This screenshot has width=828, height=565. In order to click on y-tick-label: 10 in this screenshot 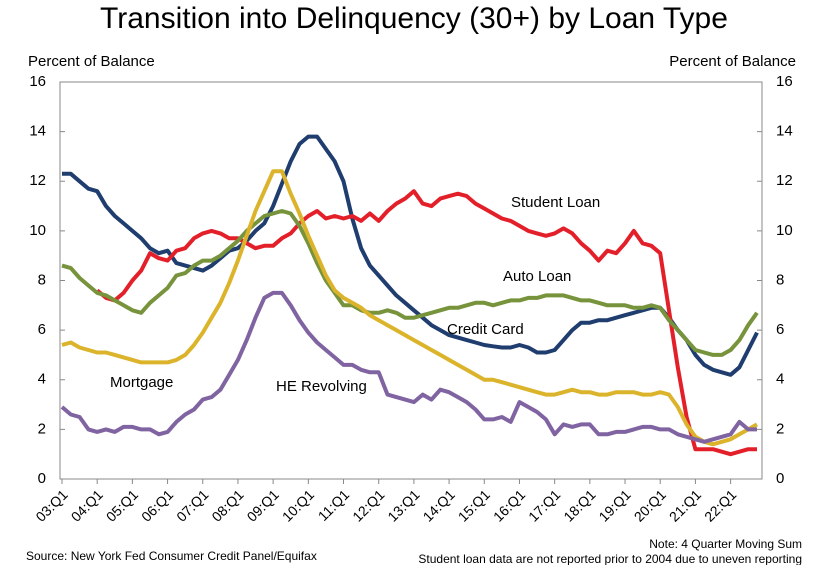, I will do `click(37, 230)`.